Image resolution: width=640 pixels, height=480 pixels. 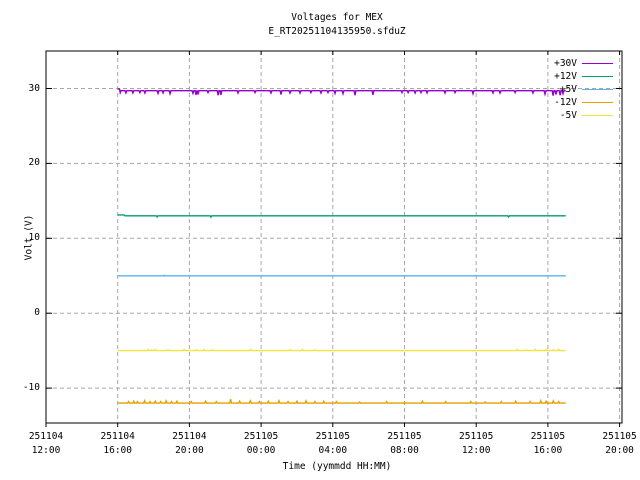 What do you see at coordinates (189, 443) in the screenshot?
I see `x-tick-label: 251104 20:00` at bounding box center [189, 443].